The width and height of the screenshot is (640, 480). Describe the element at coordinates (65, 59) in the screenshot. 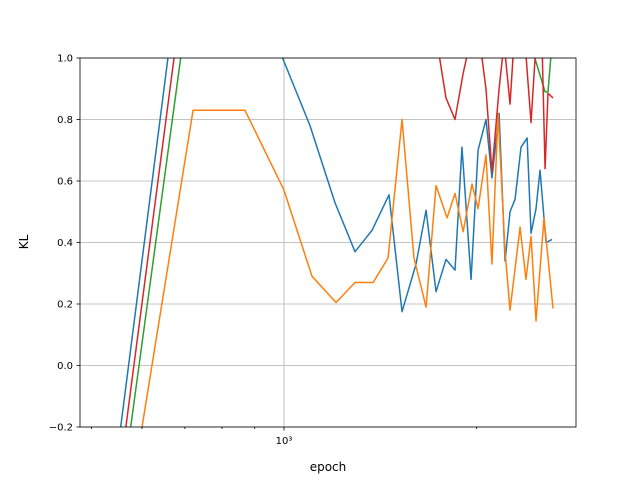

I see `y-tick-label: 1.0` at that location.